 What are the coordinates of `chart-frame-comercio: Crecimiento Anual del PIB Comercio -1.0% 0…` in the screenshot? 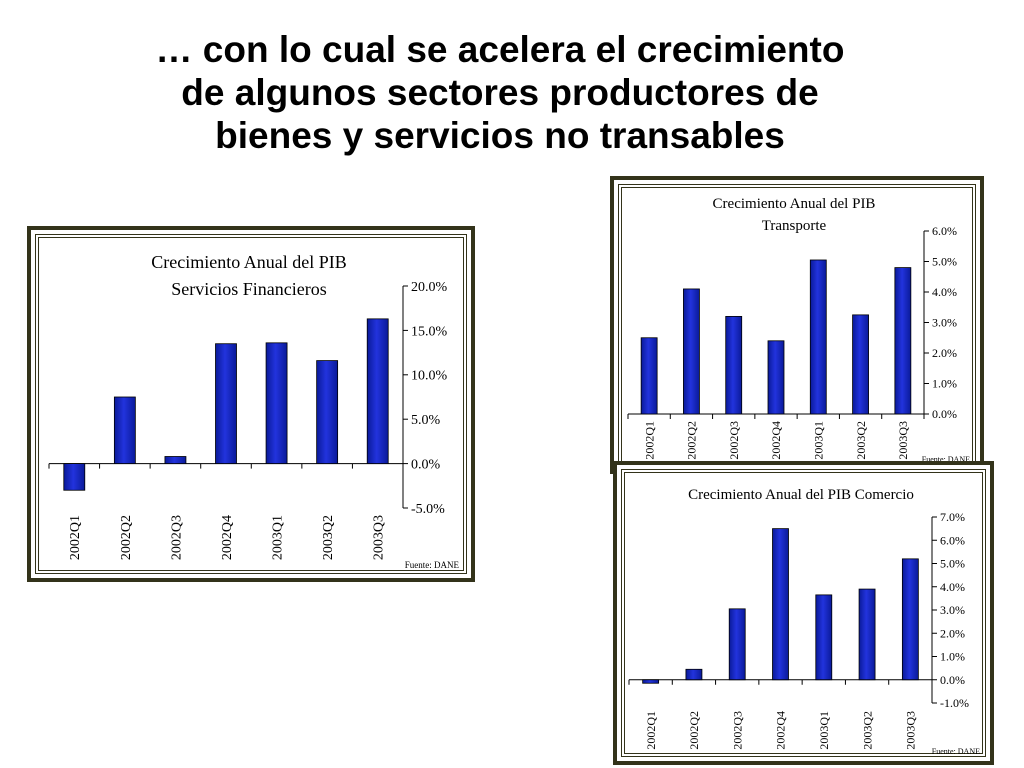 It's located at (803, 613).